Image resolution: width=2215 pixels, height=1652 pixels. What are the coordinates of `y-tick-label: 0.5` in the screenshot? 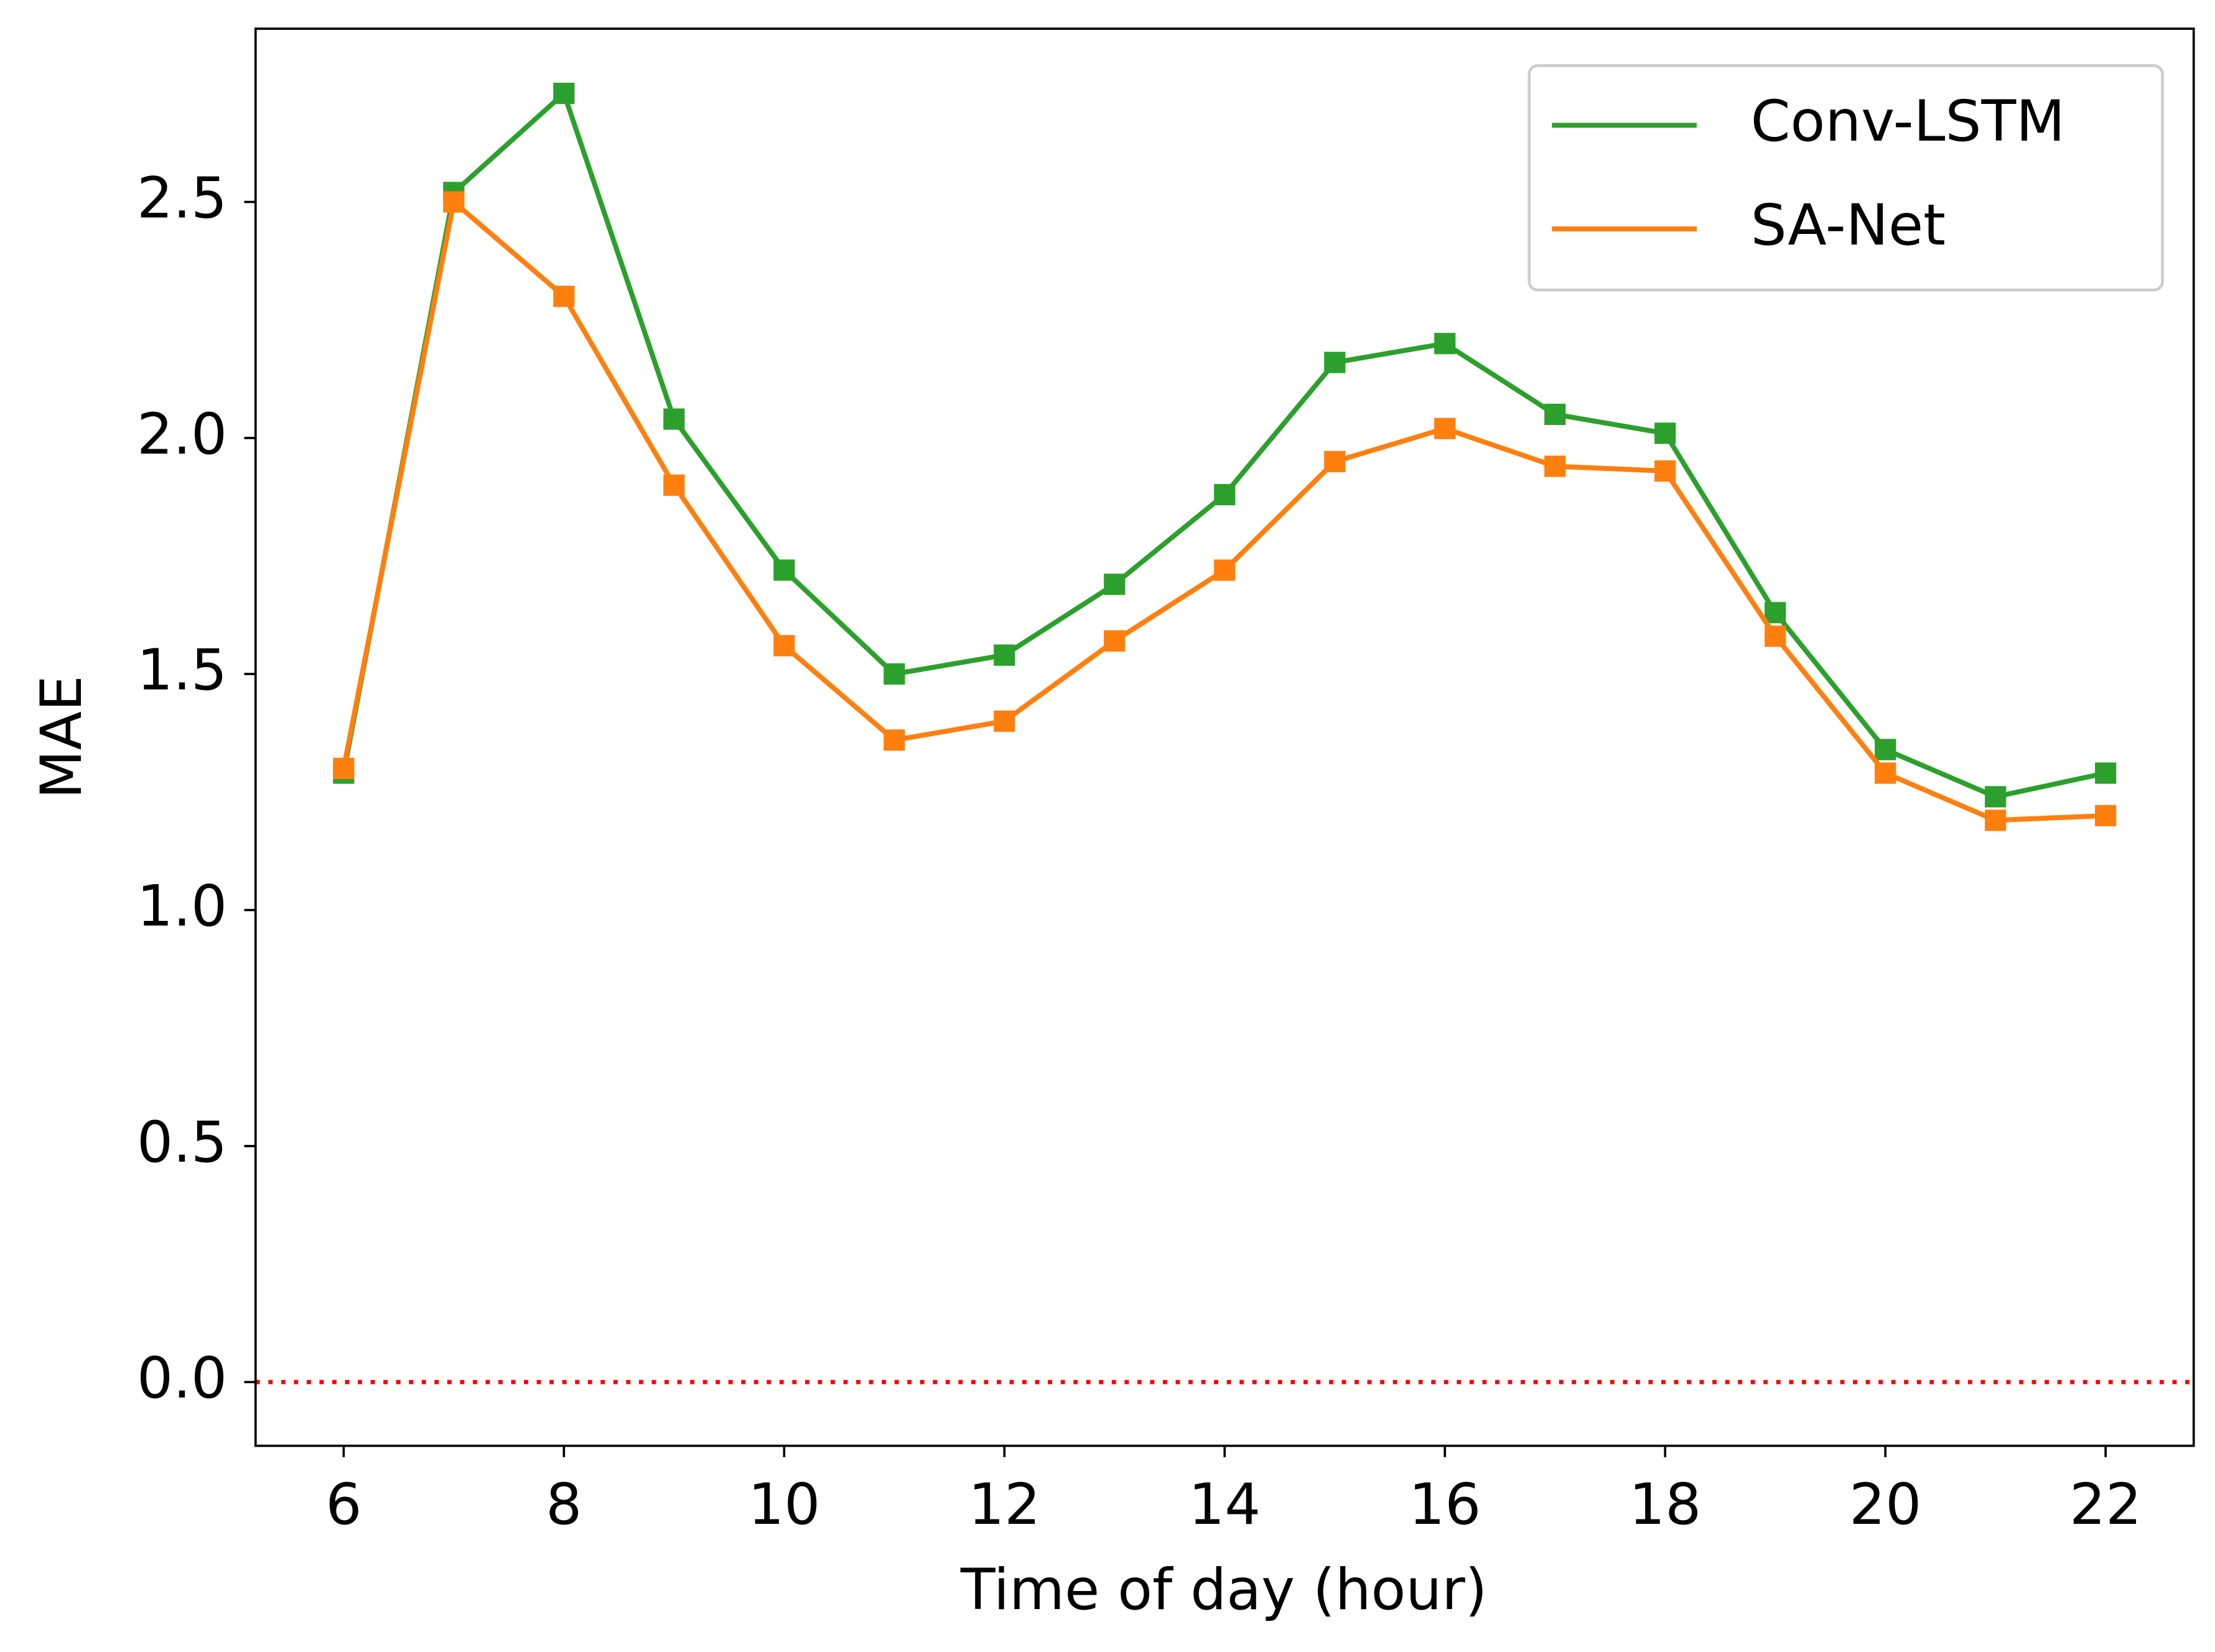 It's located at (182, 1142).